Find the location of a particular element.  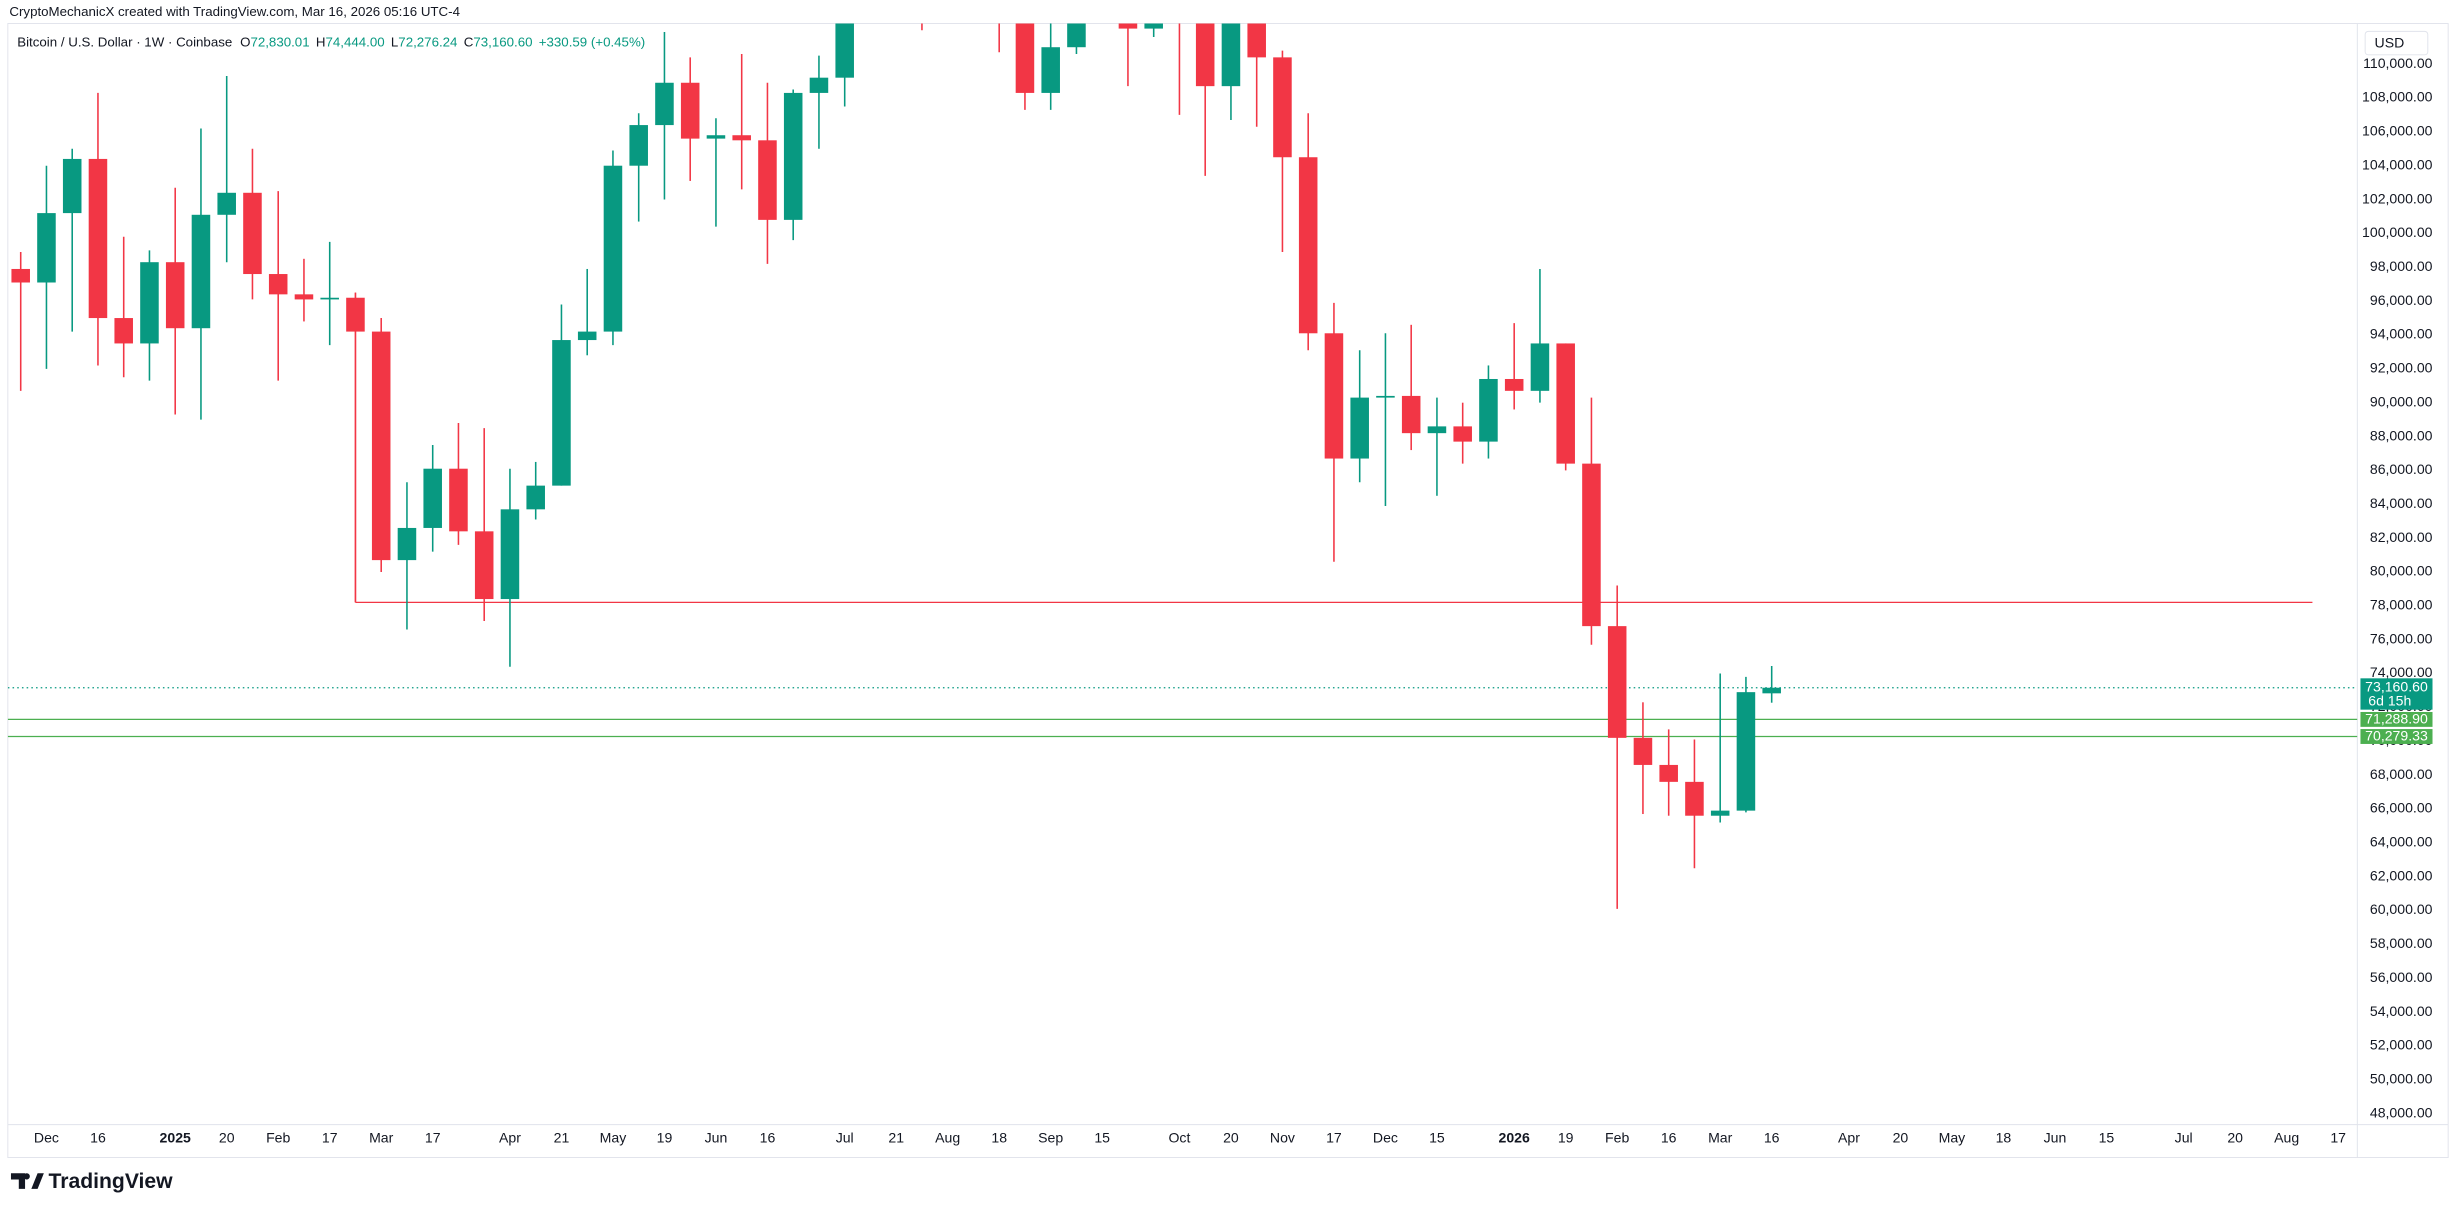

y-tick-label: 92,000.00 is located at coordinates (2401, 368).